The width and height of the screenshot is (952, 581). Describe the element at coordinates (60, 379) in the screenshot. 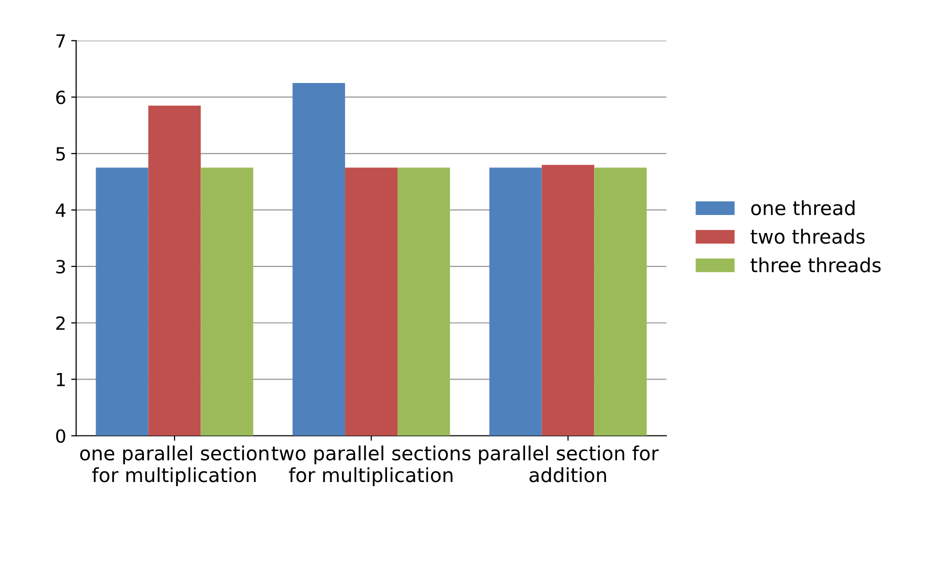

I see `y-tick-label: 1` at that location.